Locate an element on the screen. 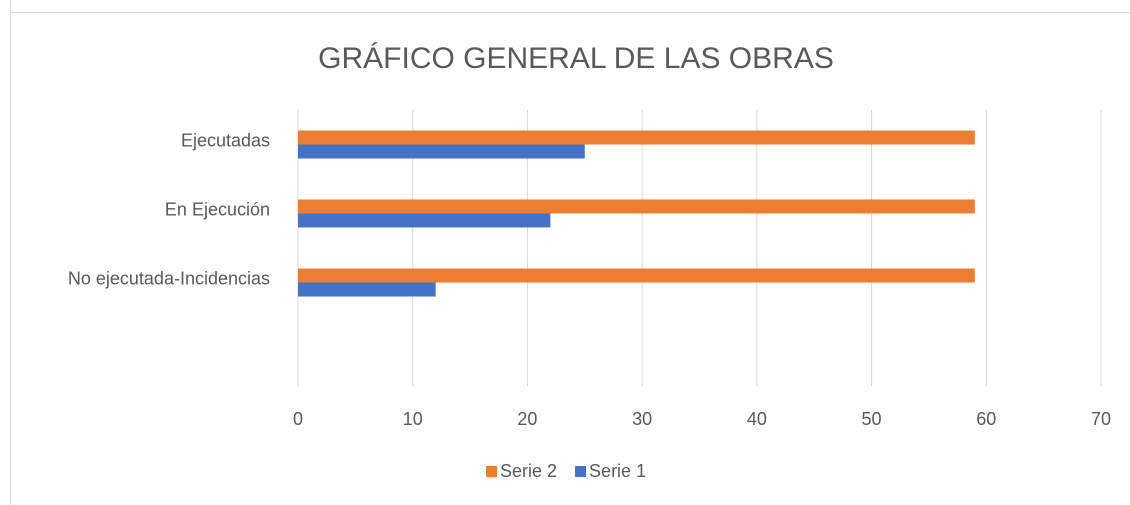  x-tick-label: 20 is located at coordinates (527, 419).